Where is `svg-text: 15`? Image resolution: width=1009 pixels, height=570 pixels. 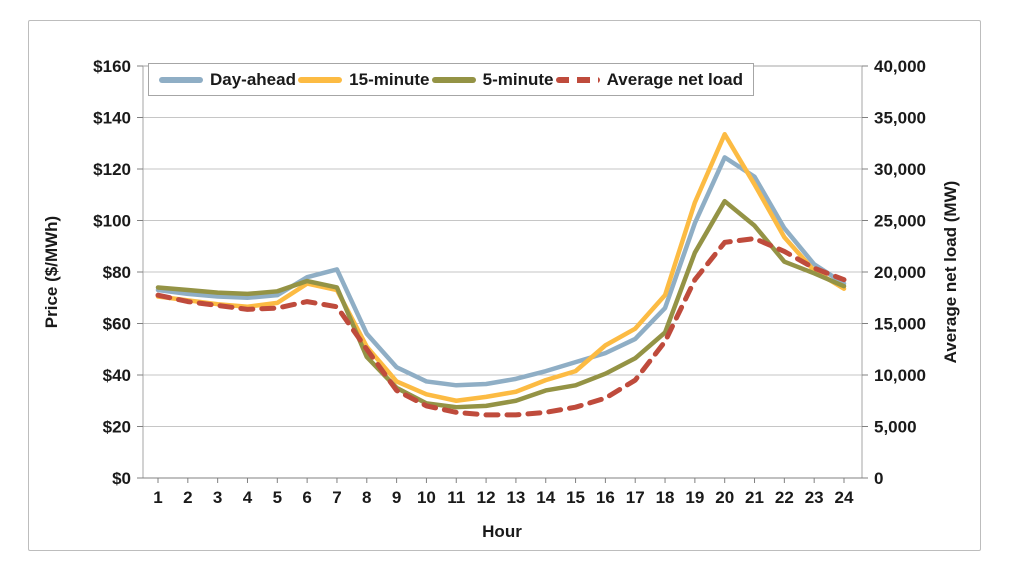
svg-text: 15 is located at coordinates (575, 497).